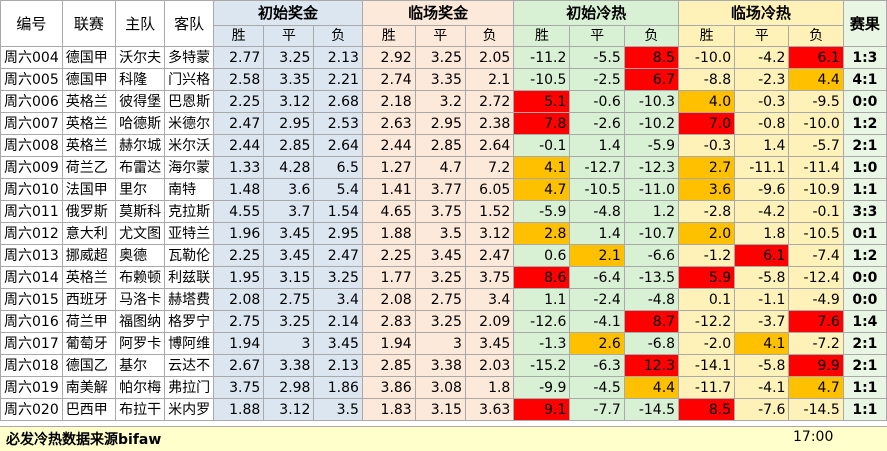  What do you see at coordinates (651, 36) in the screenshot?
I see `header-iheat-lose: 负` at bounding box center [651, 36].